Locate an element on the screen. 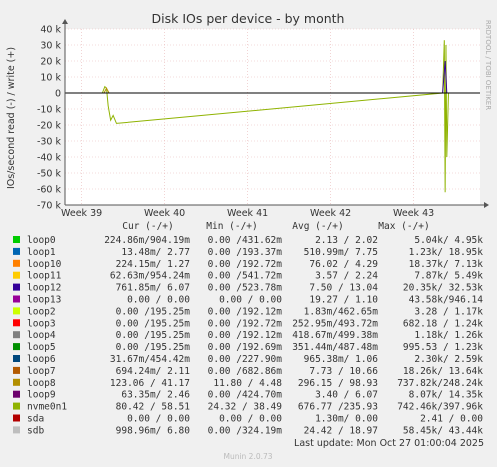  legend-name: loop2 is located at coordinates (41, 311).